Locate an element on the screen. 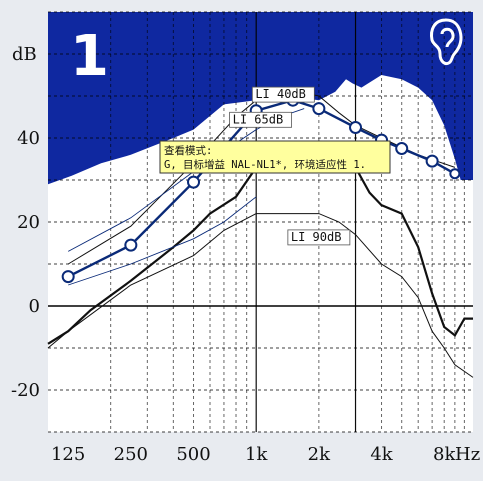  ear-icon is located at coordinates (446, 42).